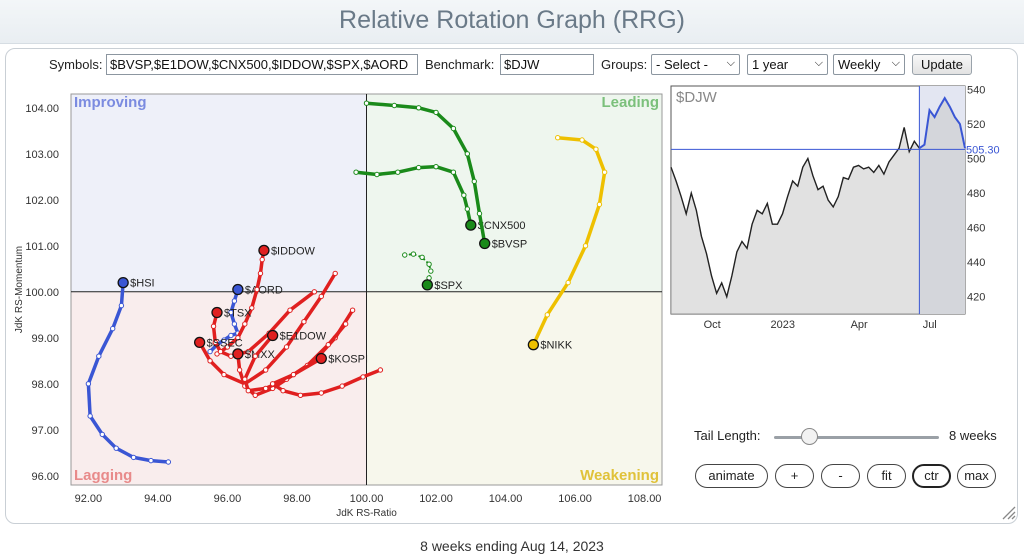  What do you see at coordinates (624, 64) in the screenshot?
I see `groups-label: Groups:` at bounding box center [624, 64].